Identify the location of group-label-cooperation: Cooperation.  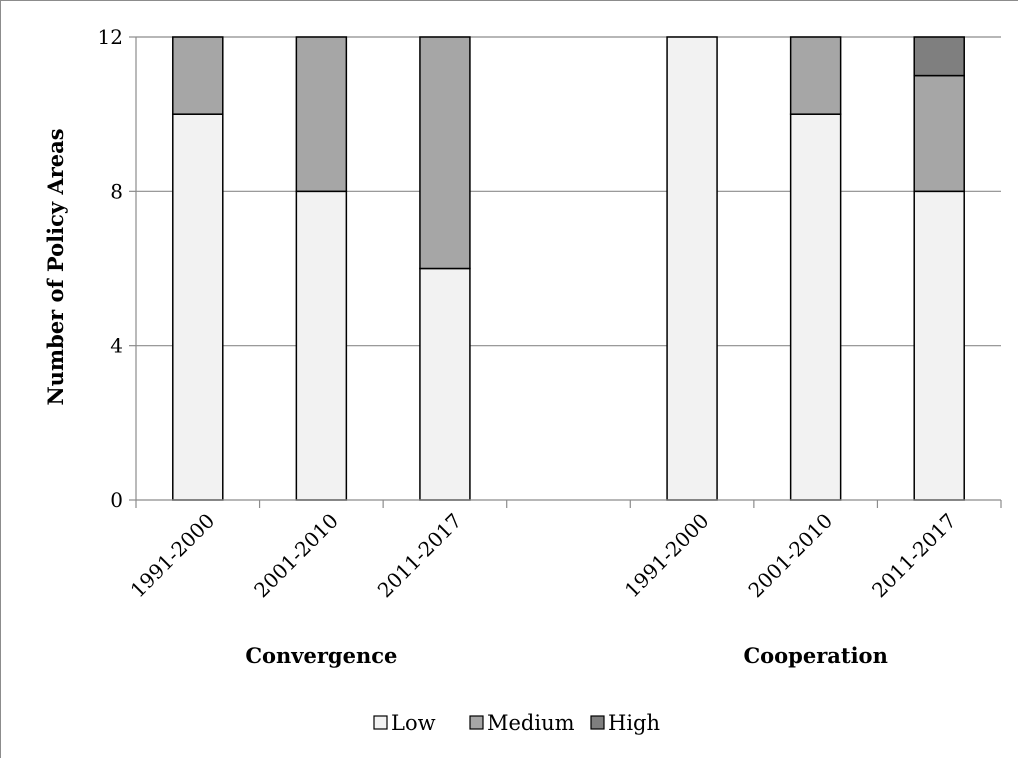
(815, 655).